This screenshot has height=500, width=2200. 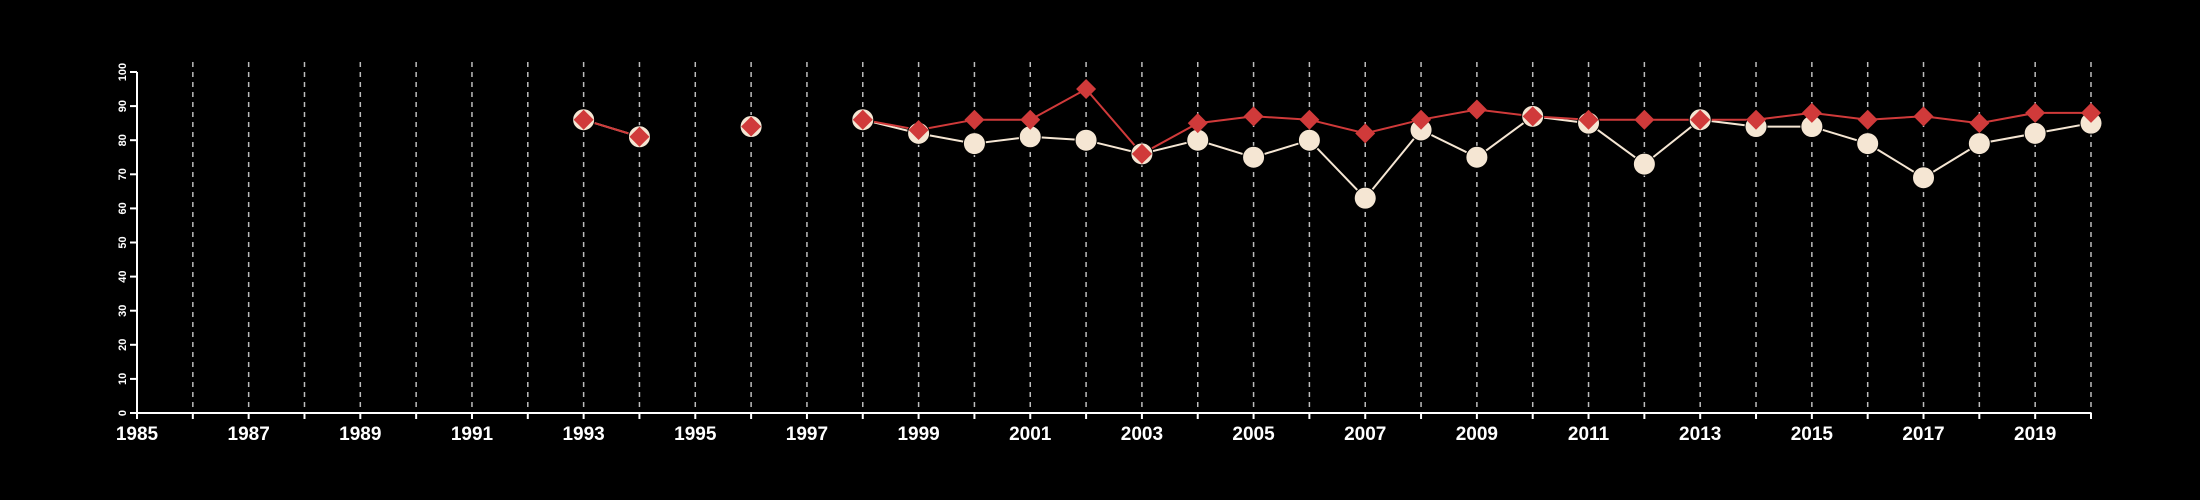 I want to click on series-1-point-2010, so click(x=1532, y=116).